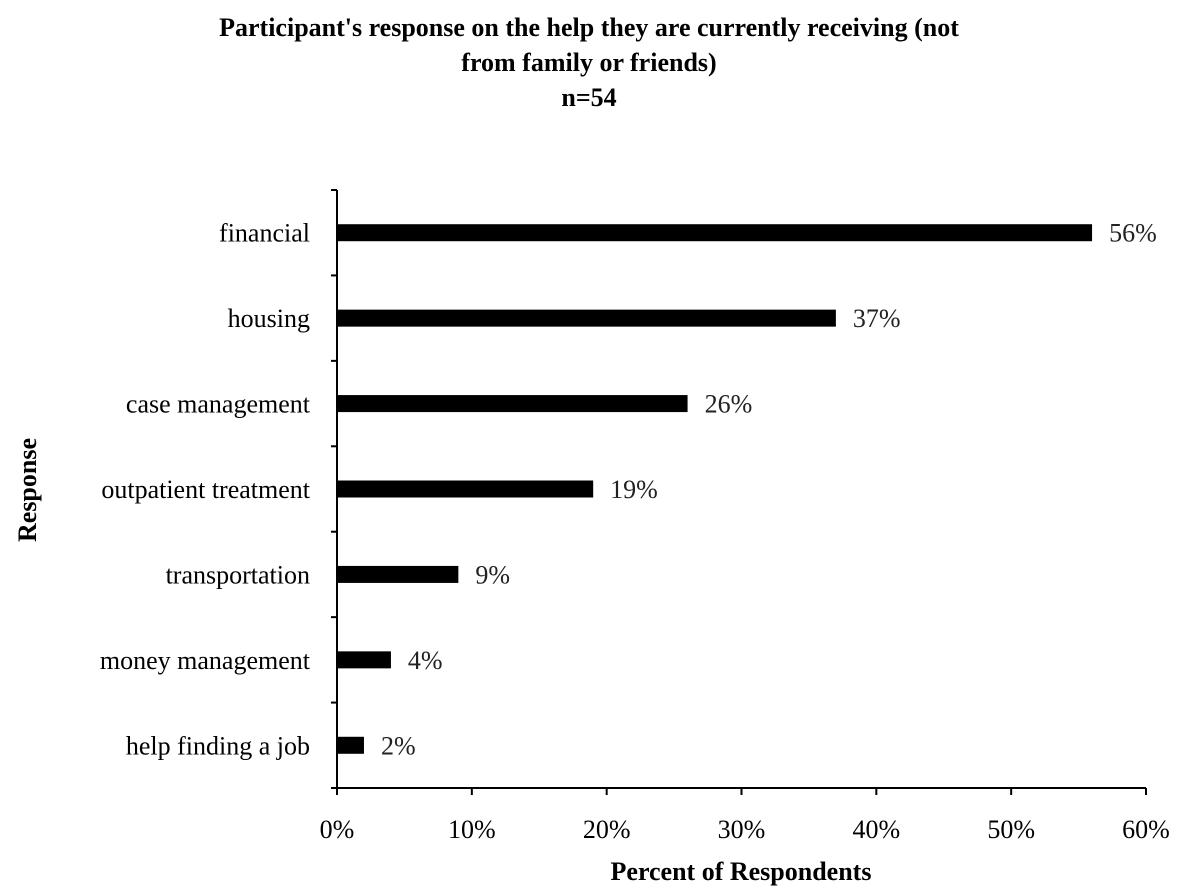 The image size is (1178, 888). Describe the element at coordinates (425, 660) in the screenshot. I see `data-label: 4%` at that location.